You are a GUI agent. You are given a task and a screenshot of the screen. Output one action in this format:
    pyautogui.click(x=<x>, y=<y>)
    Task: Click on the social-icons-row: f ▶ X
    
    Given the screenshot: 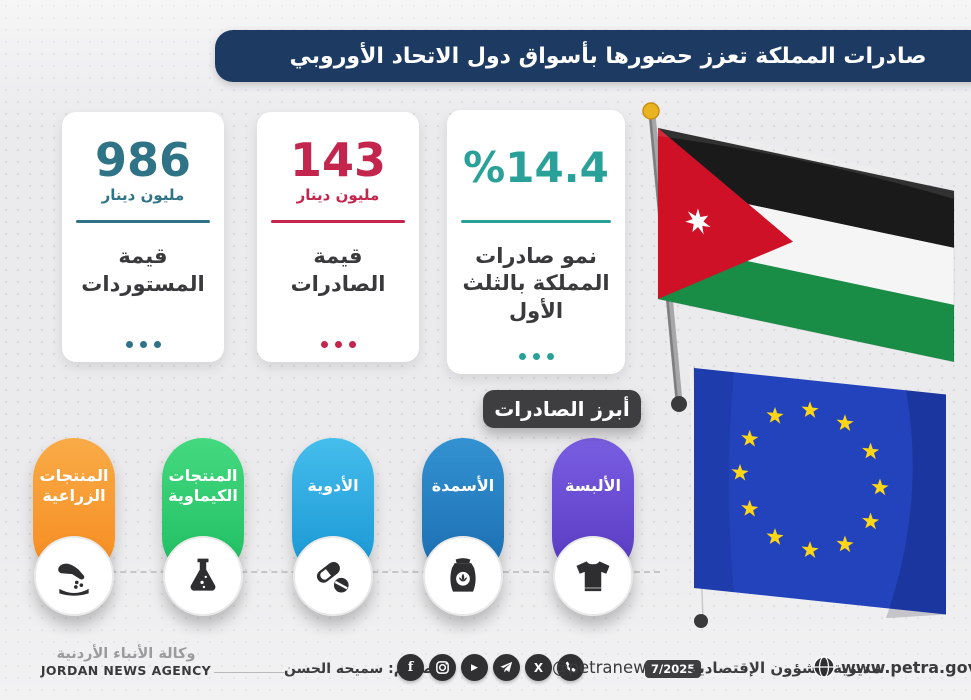 What is the action you would take?
    pyautogui.click(x=490, y=667)
    